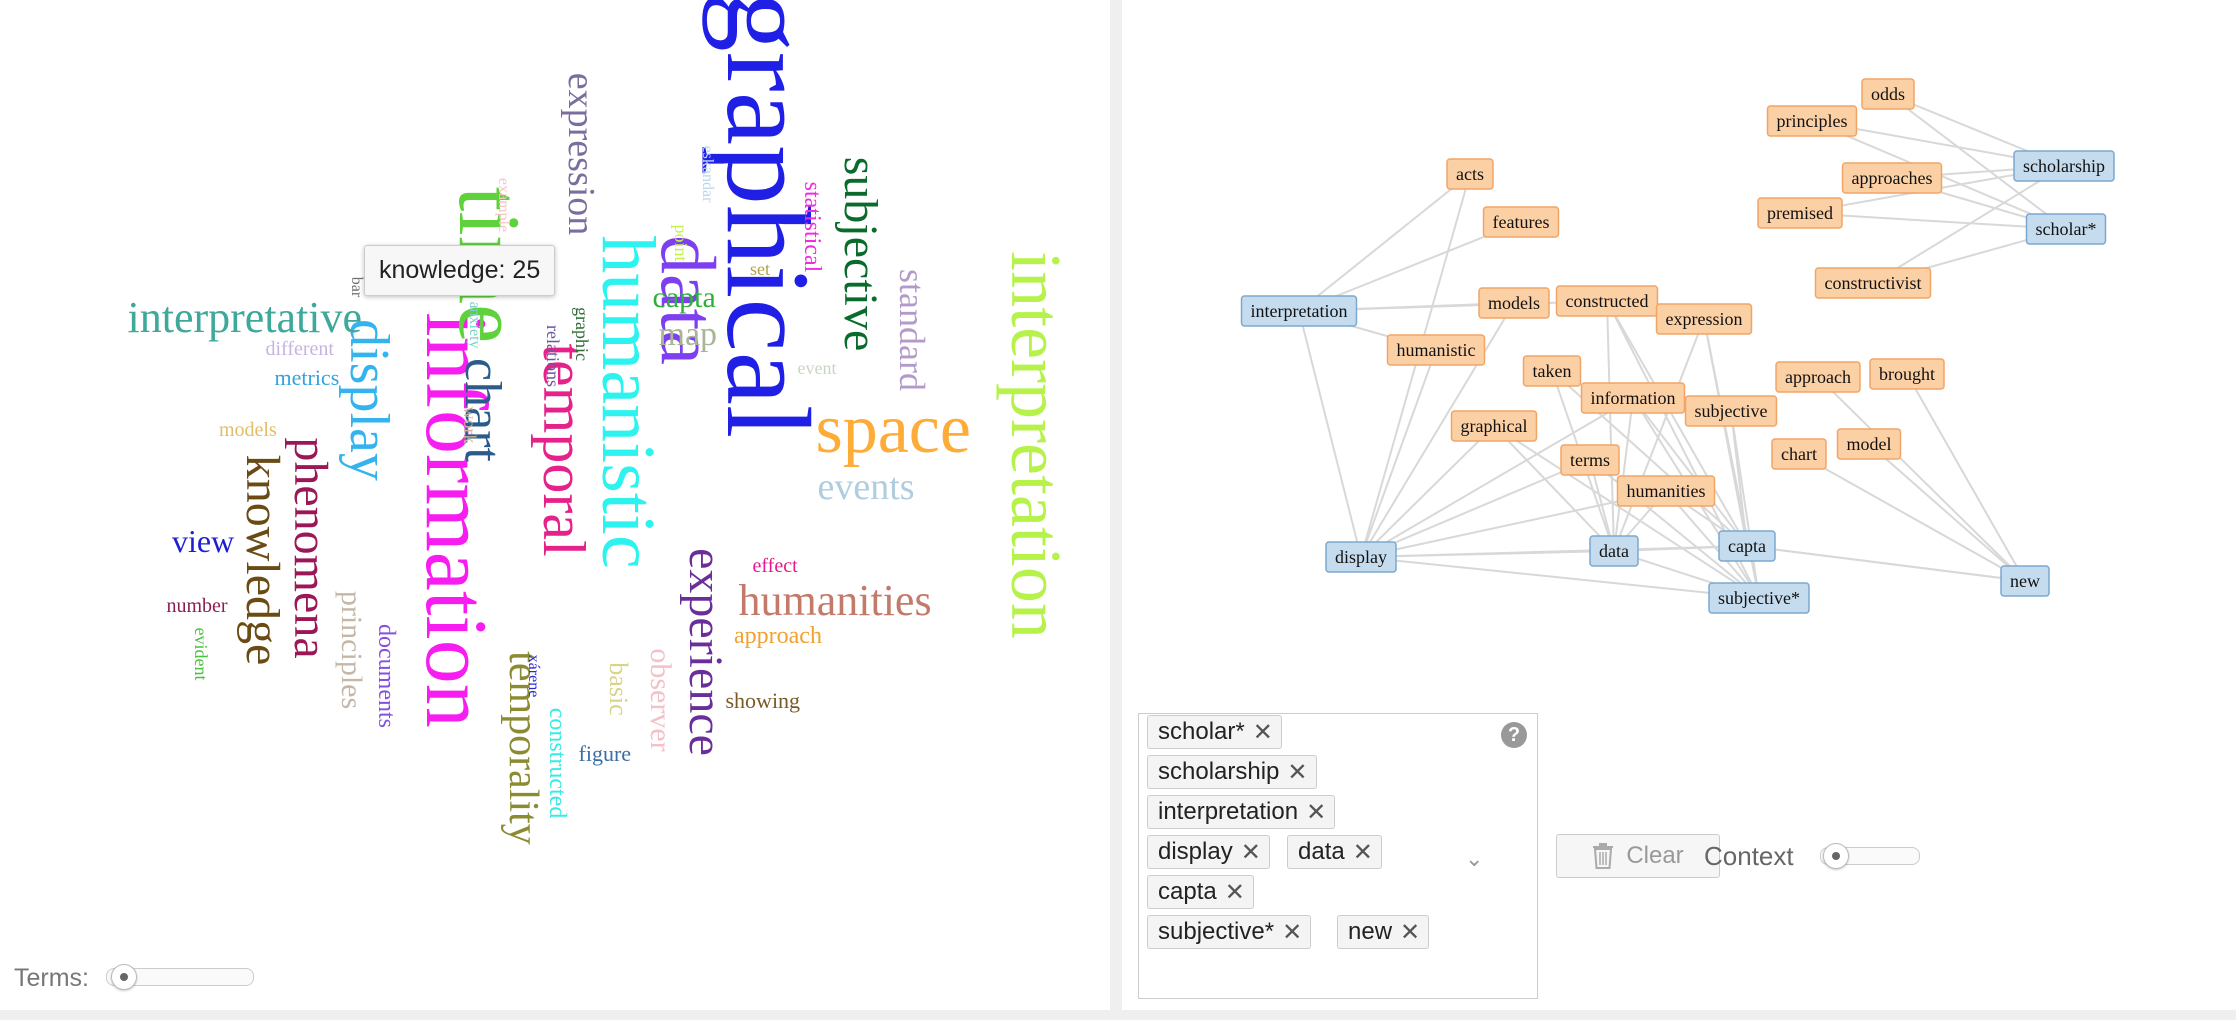 This screenshot has height=1020, width=2236. Describe the element at coordinates (124, 977) in the screenshot. I see `terms-slider-knob` at that location.